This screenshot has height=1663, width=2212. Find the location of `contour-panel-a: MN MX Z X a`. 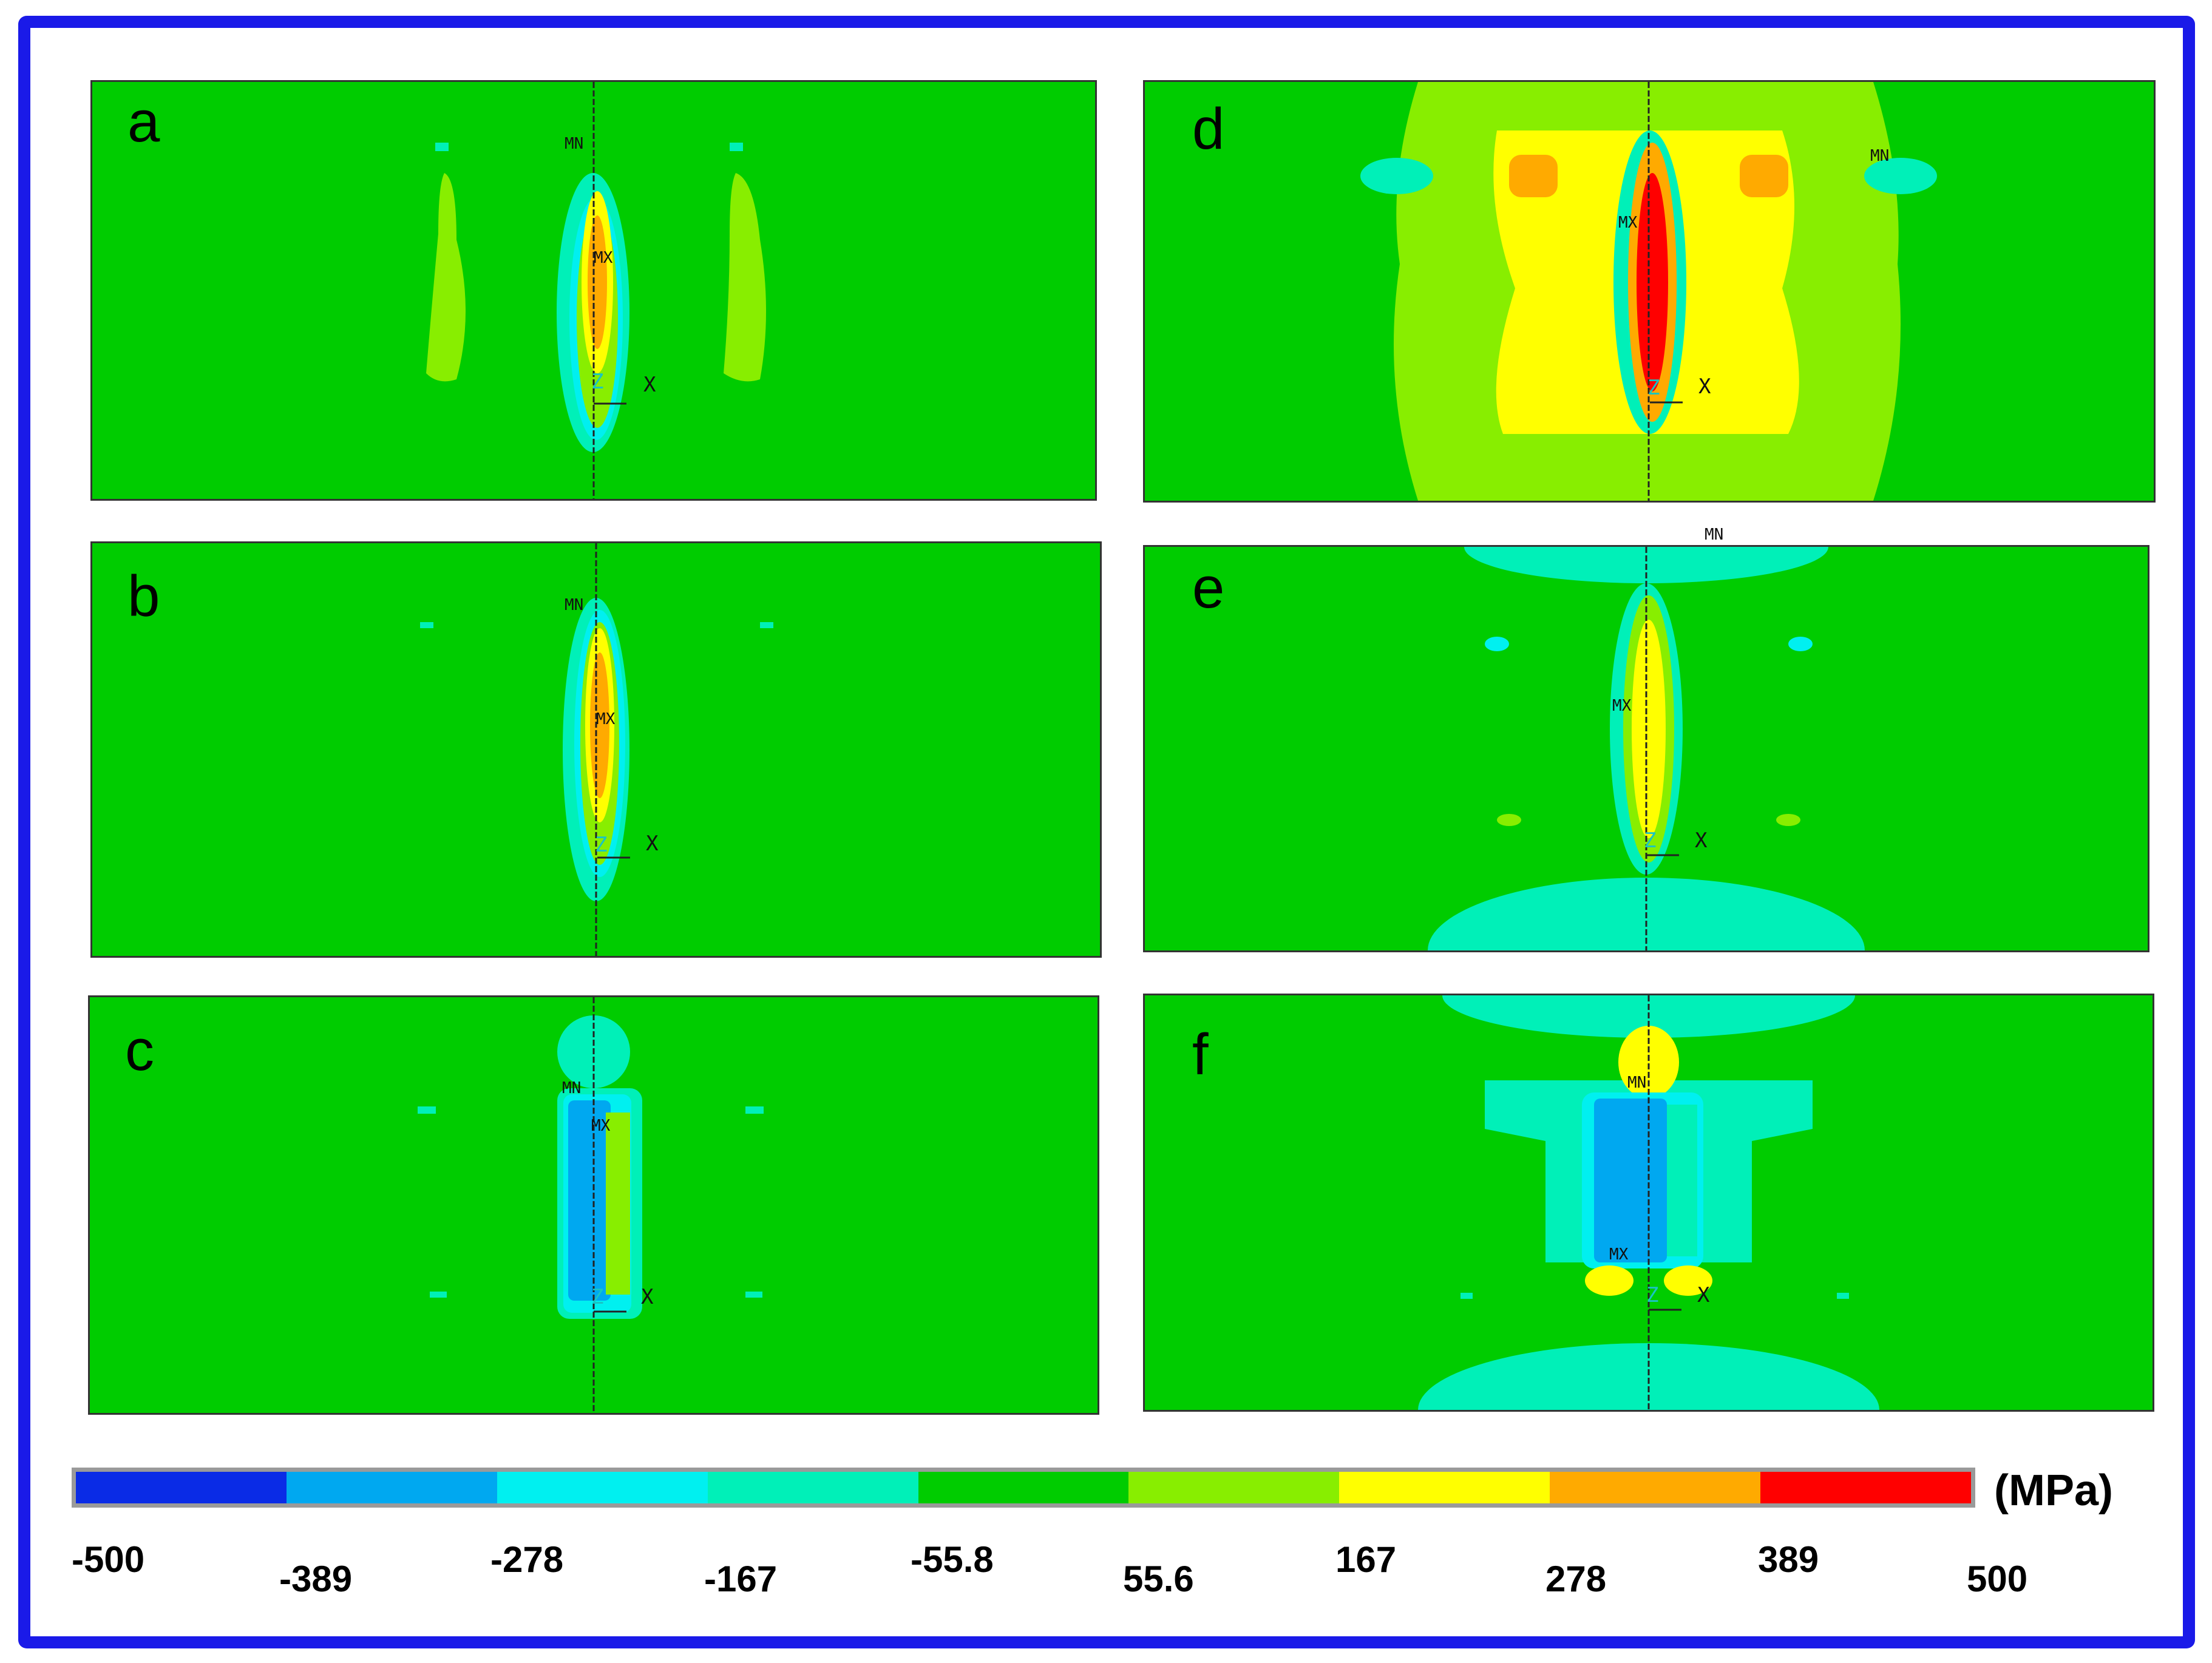

contour-panel-a: MN MX Z X a is located at coordinates (593, 290).